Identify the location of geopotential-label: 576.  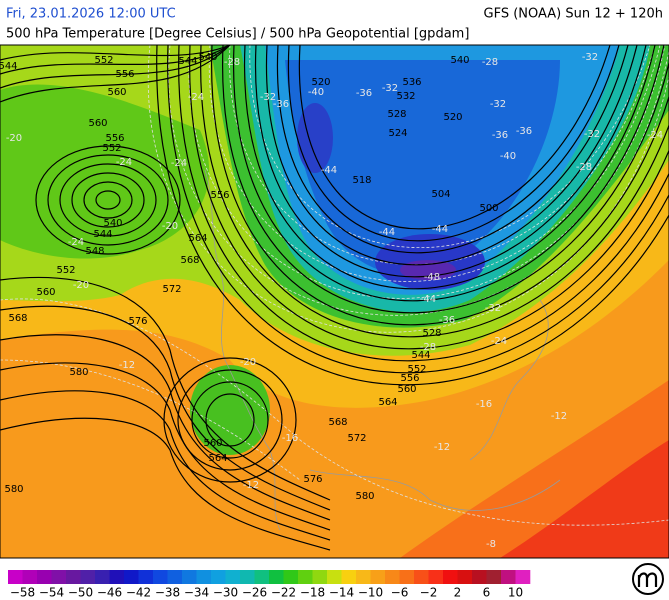
(137, 321).